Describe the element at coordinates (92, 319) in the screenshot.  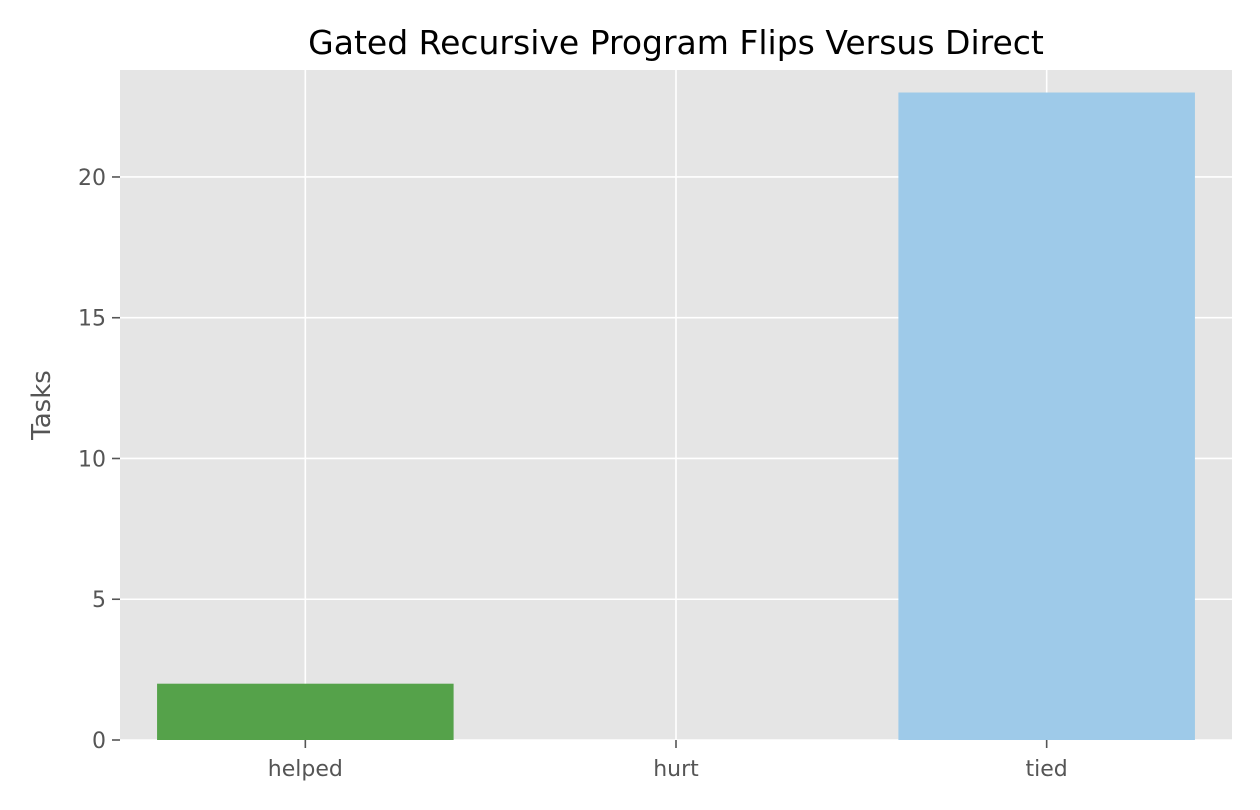
I see `y-tick-label: 15` at that location.